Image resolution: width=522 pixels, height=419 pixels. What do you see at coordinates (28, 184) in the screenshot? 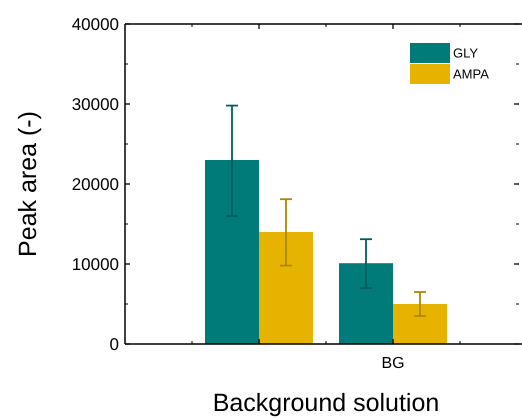
I see `y-axis-title: Peak area (-)` at bounding box center [28, 184].